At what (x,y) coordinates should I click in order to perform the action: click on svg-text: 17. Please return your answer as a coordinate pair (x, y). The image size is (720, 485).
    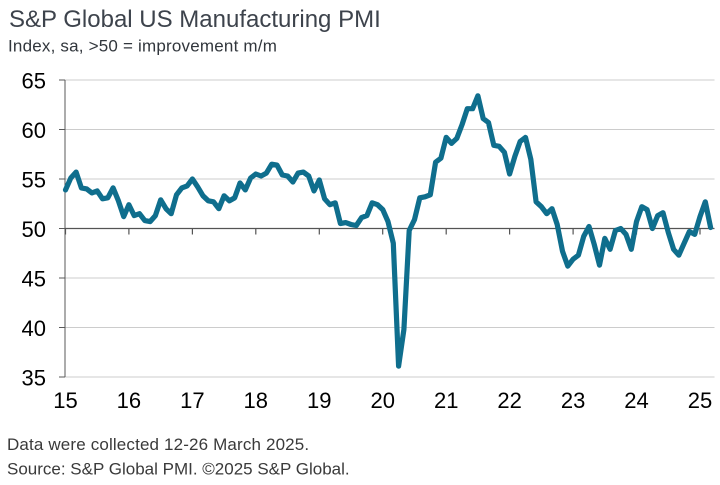
    Looking at the image, I should click on (192, 400).